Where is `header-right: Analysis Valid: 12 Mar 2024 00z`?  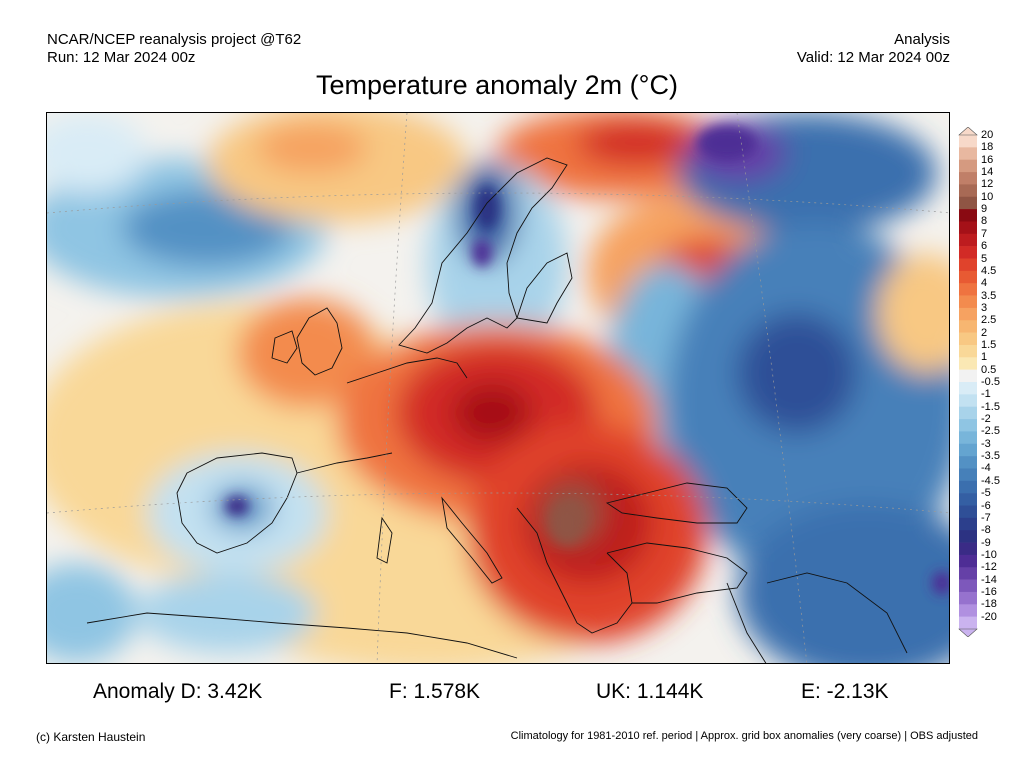 header-right: Analysis Valid: 12 Mar 2024 00z is located at coordinates (873, 49).